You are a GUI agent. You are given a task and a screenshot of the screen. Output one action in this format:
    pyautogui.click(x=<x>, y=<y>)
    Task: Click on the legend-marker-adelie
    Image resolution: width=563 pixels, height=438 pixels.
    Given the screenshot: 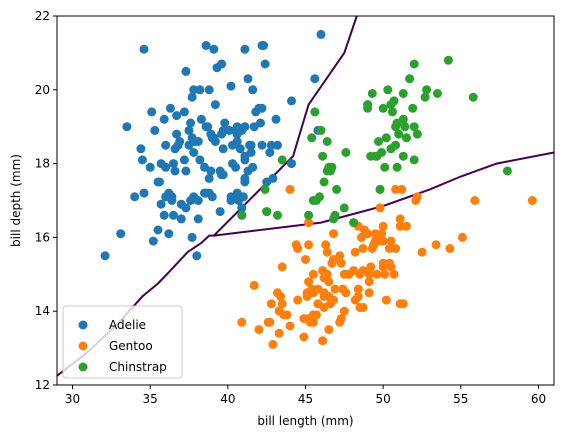 What is the action you would take?
    pyautogui.click(x=83, y=325)
    